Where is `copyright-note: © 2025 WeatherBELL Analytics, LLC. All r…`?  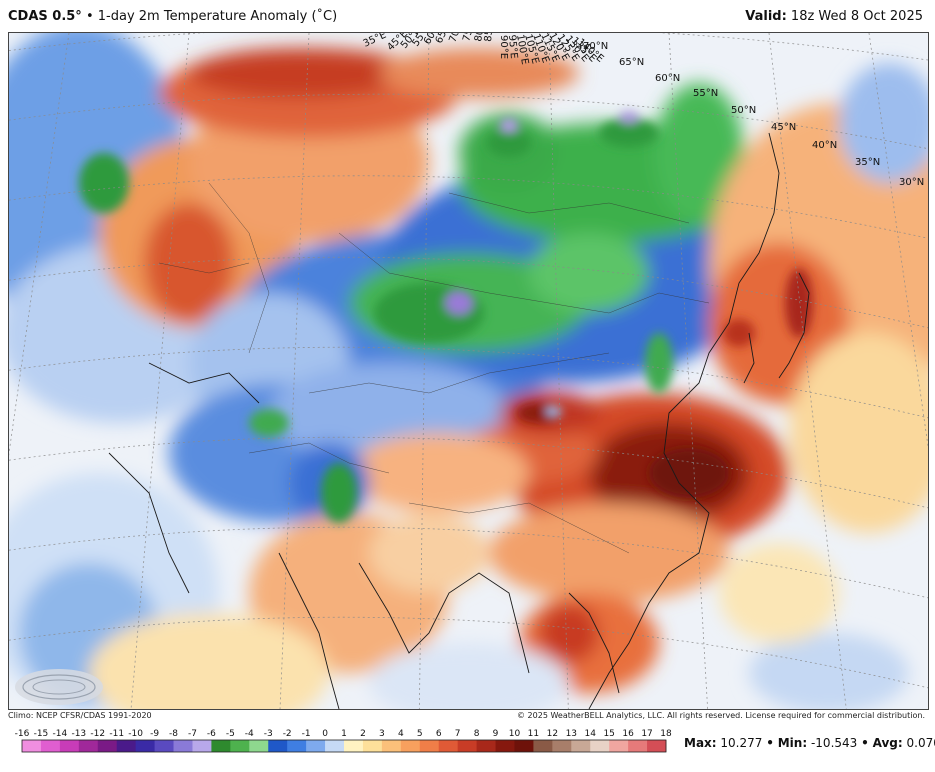 copyright-note: © 2025 WeatherBELL Analytics, LLC. All r… is located at coordinates (721, 715).